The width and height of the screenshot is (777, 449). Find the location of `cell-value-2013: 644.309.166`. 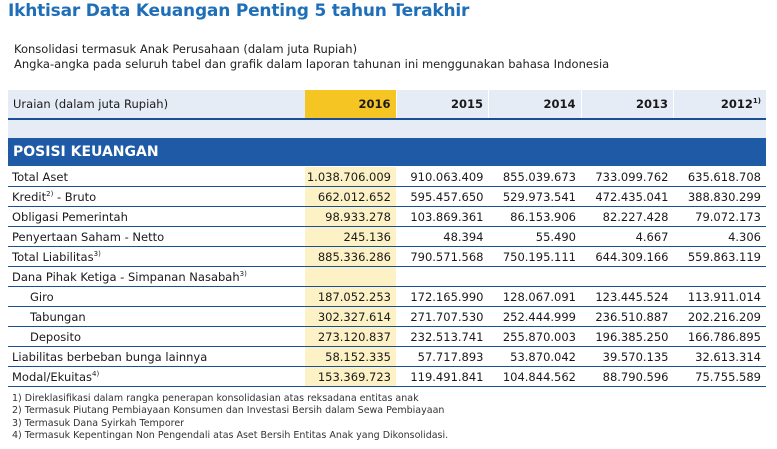

cell-value-2013: 644.309.166 is located at coordinates (627, 256).